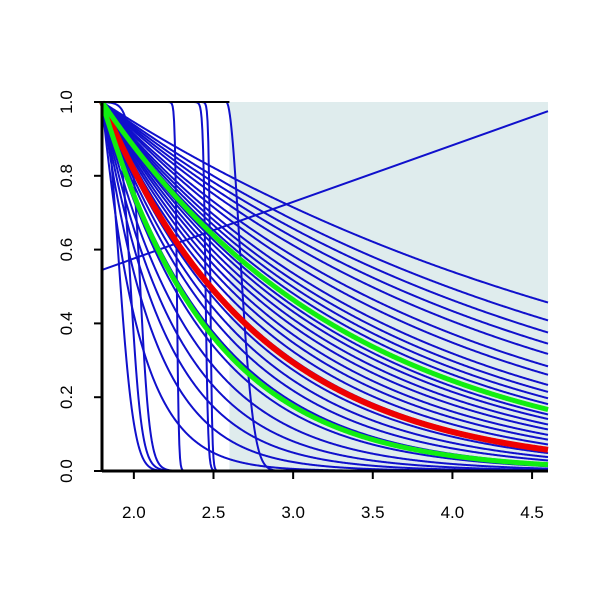  I want to click on y-tick-label-4: 0.8, so click(66, 176).